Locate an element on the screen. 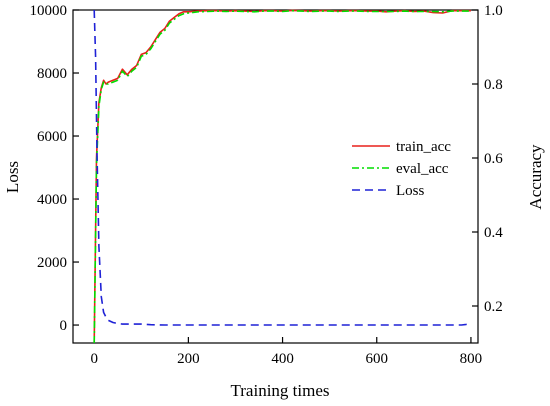 Image resolution: width=550 pixels, height=406 pixels. legend-label: Loss is located at coordinates (410, 191).